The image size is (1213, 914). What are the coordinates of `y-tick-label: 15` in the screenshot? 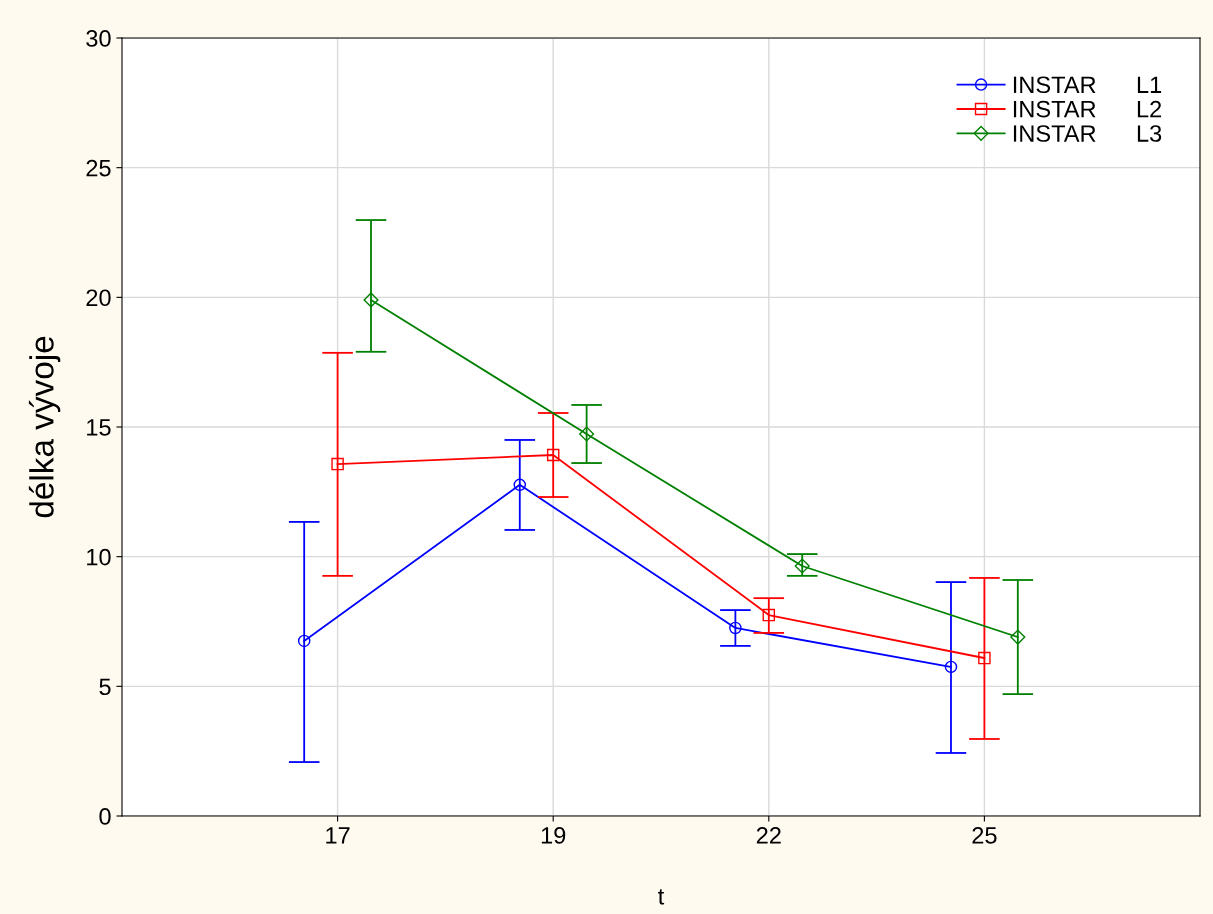 It's located at (99, 427).